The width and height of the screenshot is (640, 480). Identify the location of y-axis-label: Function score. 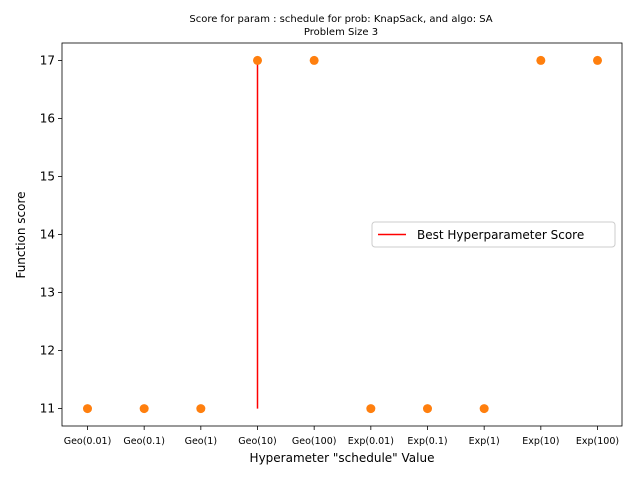
(21, 234).